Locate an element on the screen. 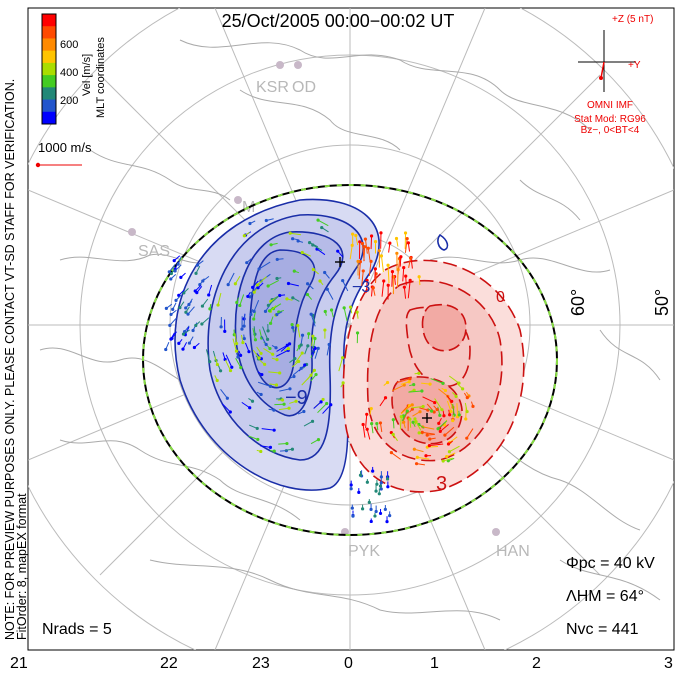  stat-hm-latitude: ΛHM = 64° is located at coordinates (605, 596).